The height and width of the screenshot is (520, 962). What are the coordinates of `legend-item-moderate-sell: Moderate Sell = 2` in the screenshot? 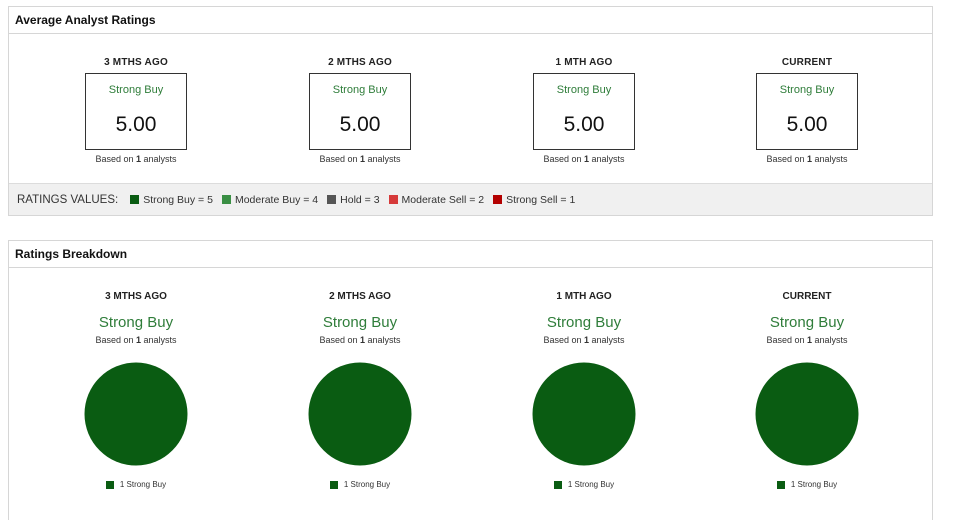 It's located at (436, 199).